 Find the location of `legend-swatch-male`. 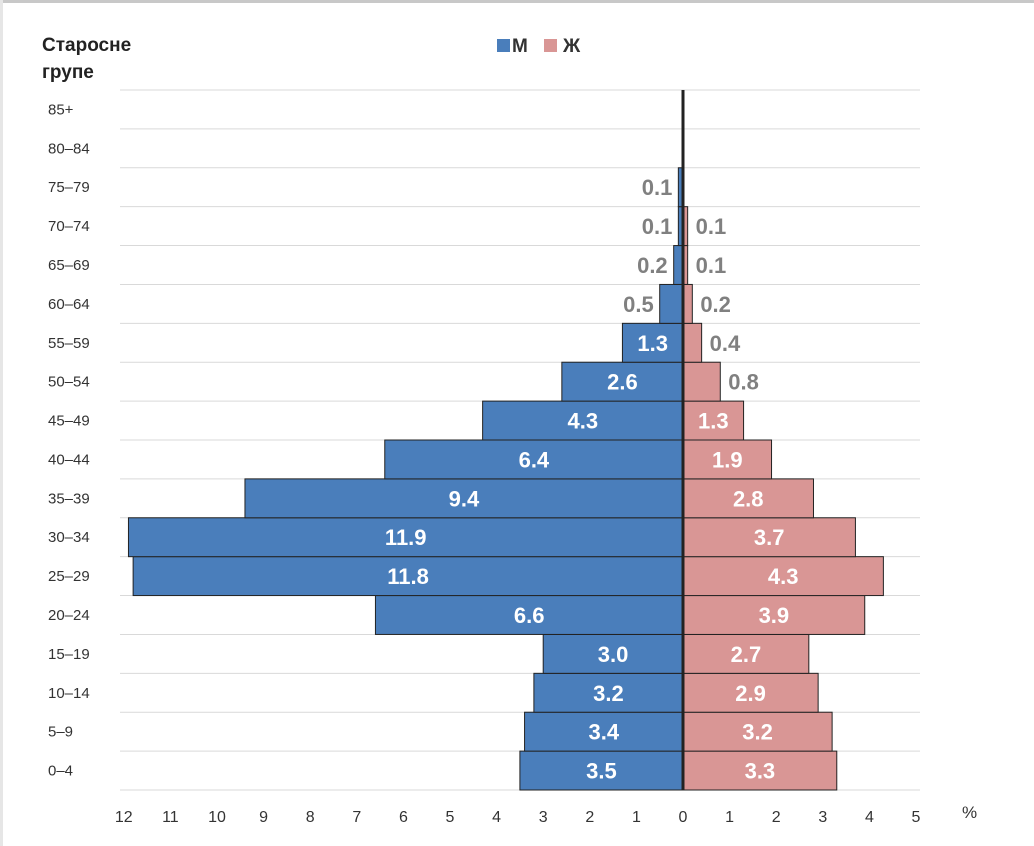

legend-swatch-male is located at coordinates (503, 45).